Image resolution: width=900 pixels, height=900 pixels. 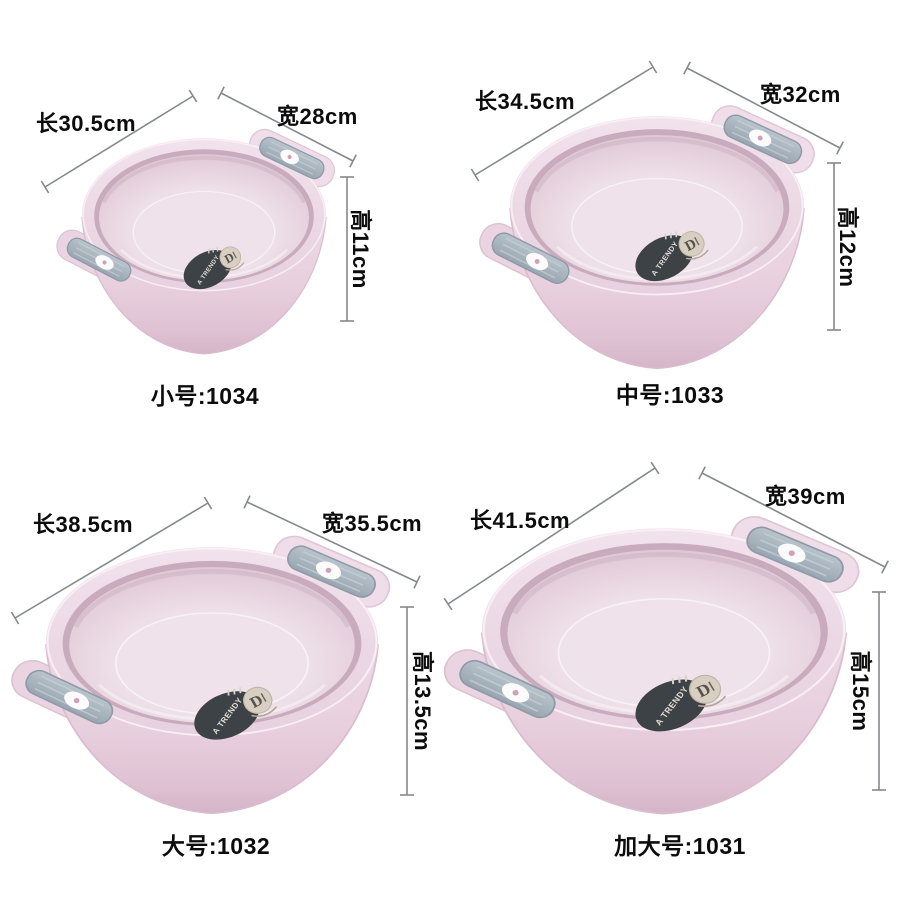 I want to click on width-line-large, so click(x=332, y=542).